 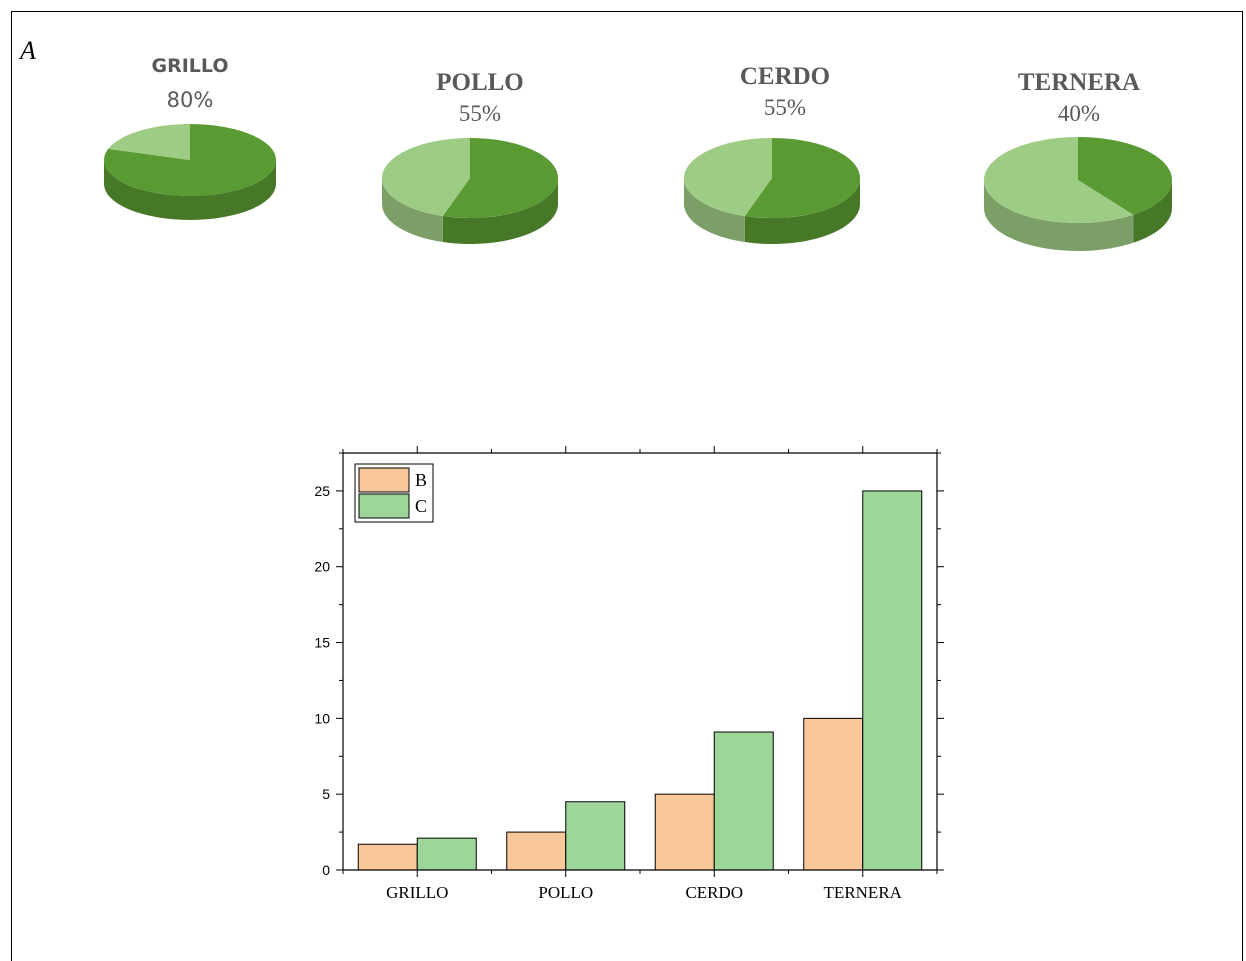 I want to click on pie-title-pollo: POLLO, so click(x=480, y=82).